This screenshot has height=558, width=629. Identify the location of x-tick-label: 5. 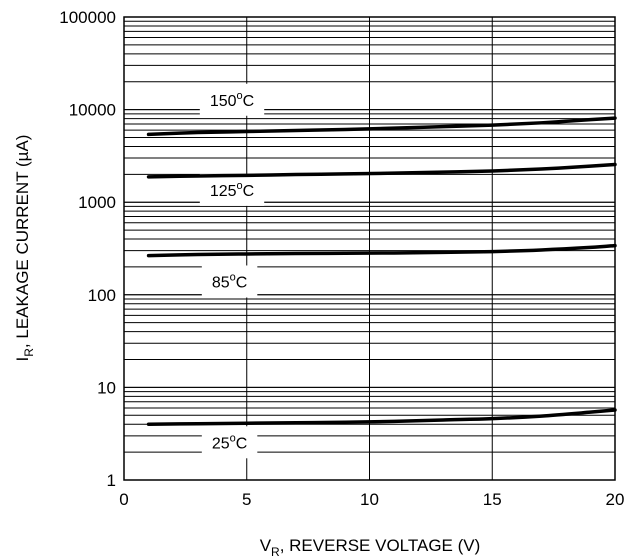
(246, 499).